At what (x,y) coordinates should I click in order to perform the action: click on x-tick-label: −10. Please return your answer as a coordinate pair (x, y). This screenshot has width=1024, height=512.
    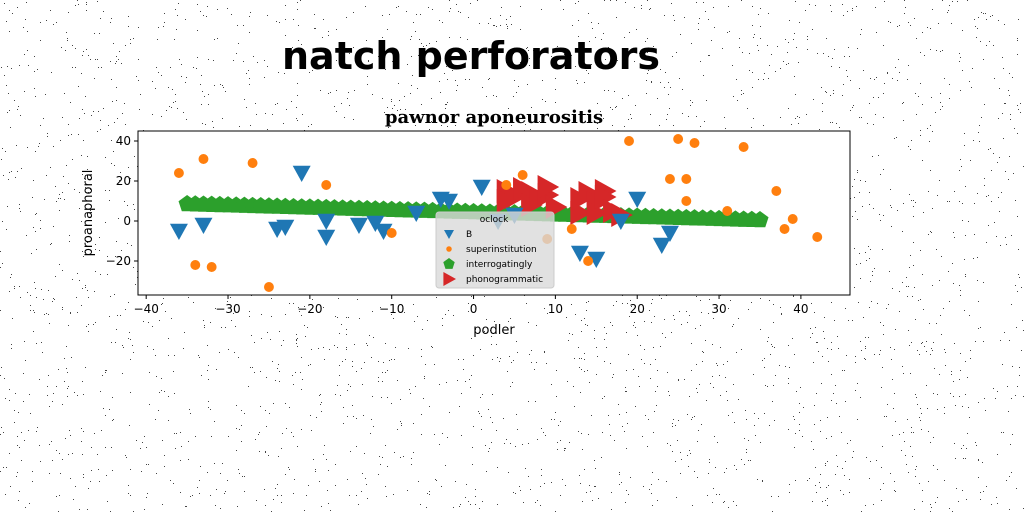
    Looking at the image, I should click on (391, 309).